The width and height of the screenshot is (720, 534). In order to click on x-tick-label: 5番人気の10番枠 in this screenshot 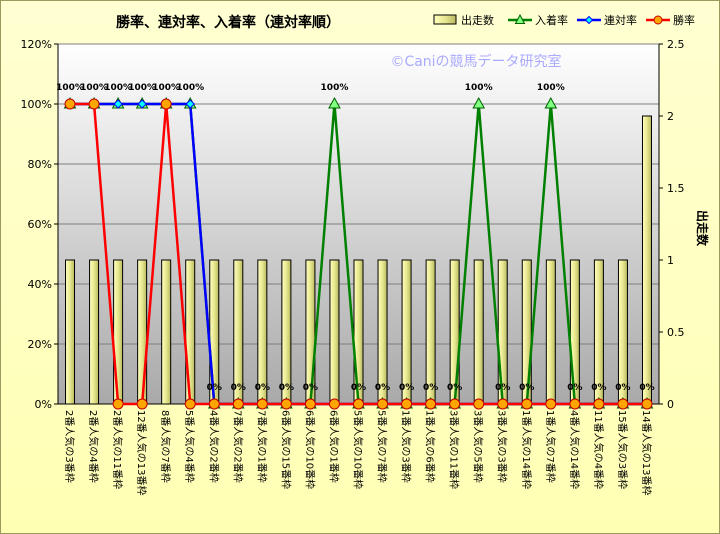, I will do `click(358, 449)`.